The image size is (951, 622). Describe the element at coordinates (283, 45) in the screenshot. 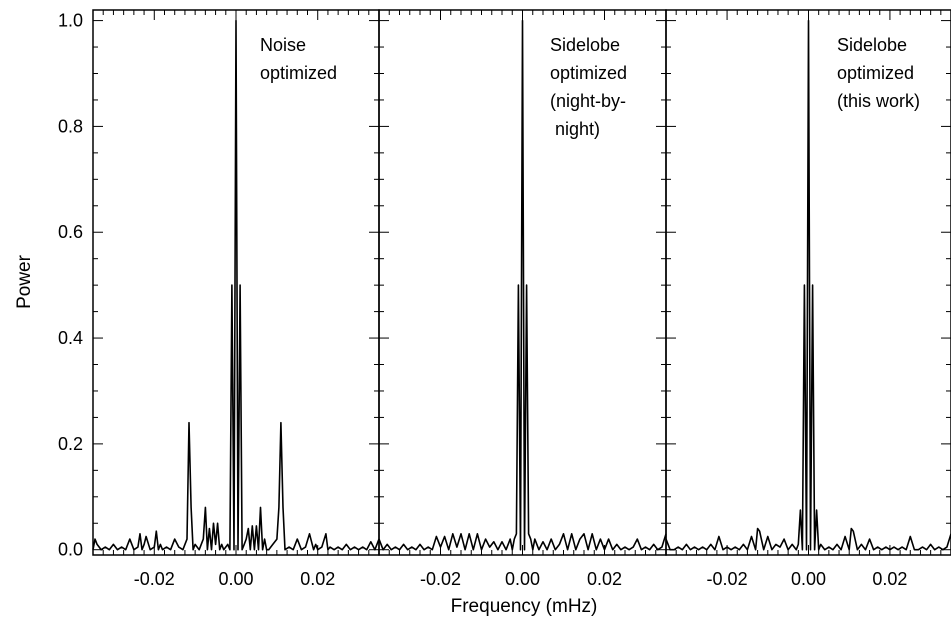

I see `panel-label-line: Noise` at that location.